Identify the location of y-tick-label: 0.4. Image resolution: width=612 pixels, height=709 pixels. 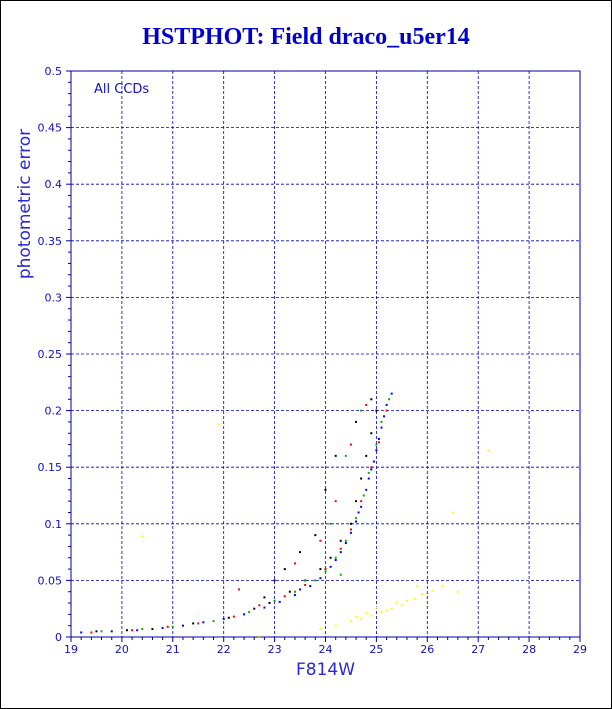
(54, 184).